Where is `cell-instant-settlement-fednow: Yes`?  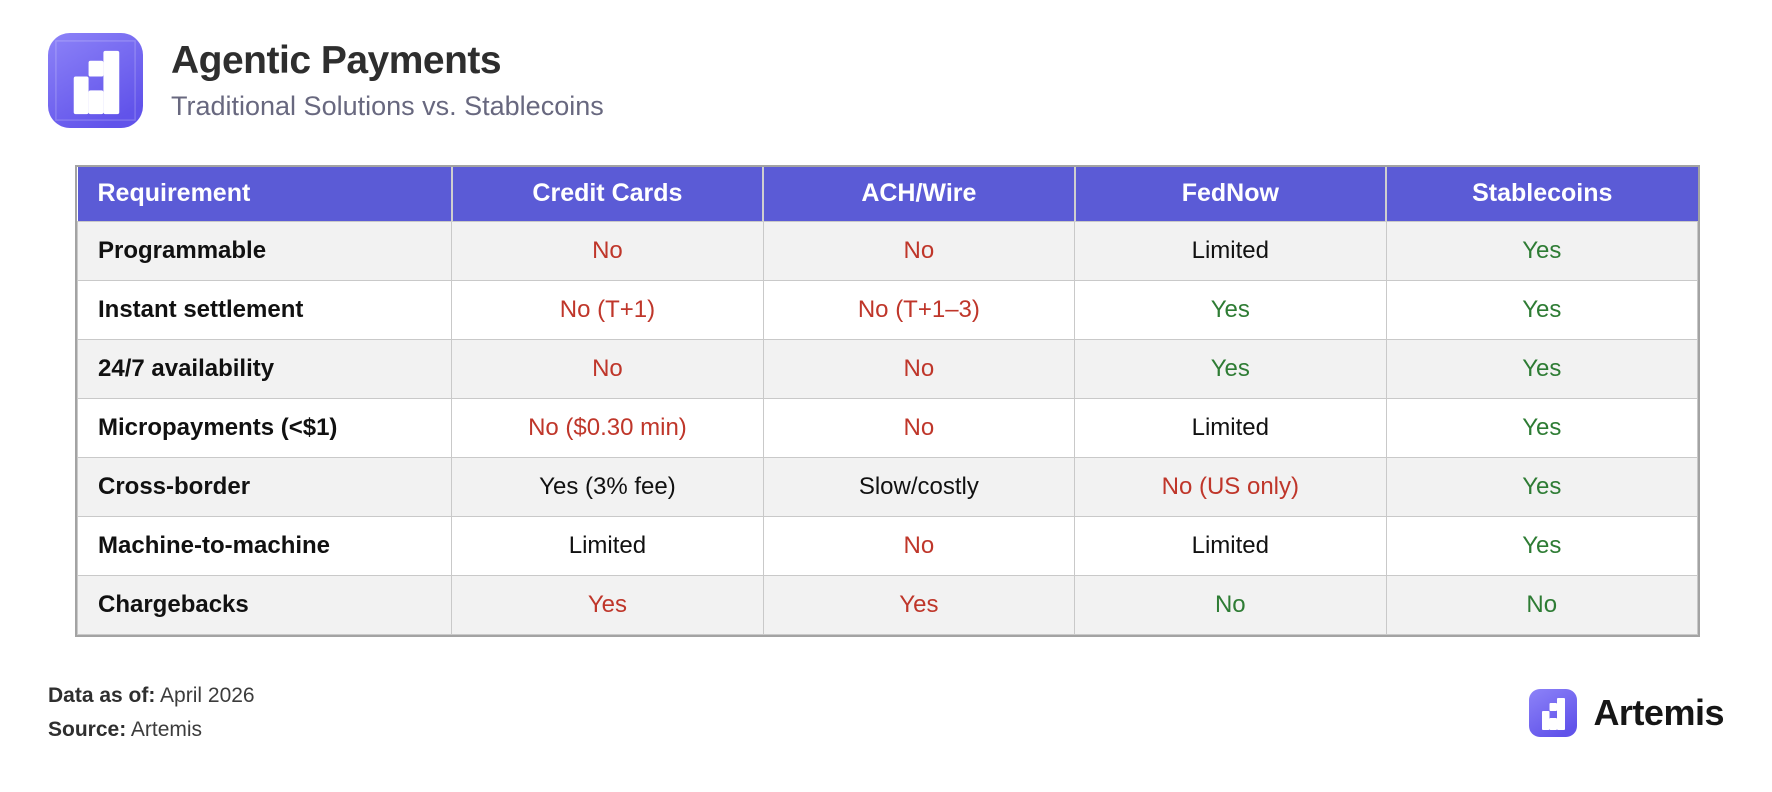 cell-instant-settlement-fednow: Yes is located at coordinates (1230, 309).